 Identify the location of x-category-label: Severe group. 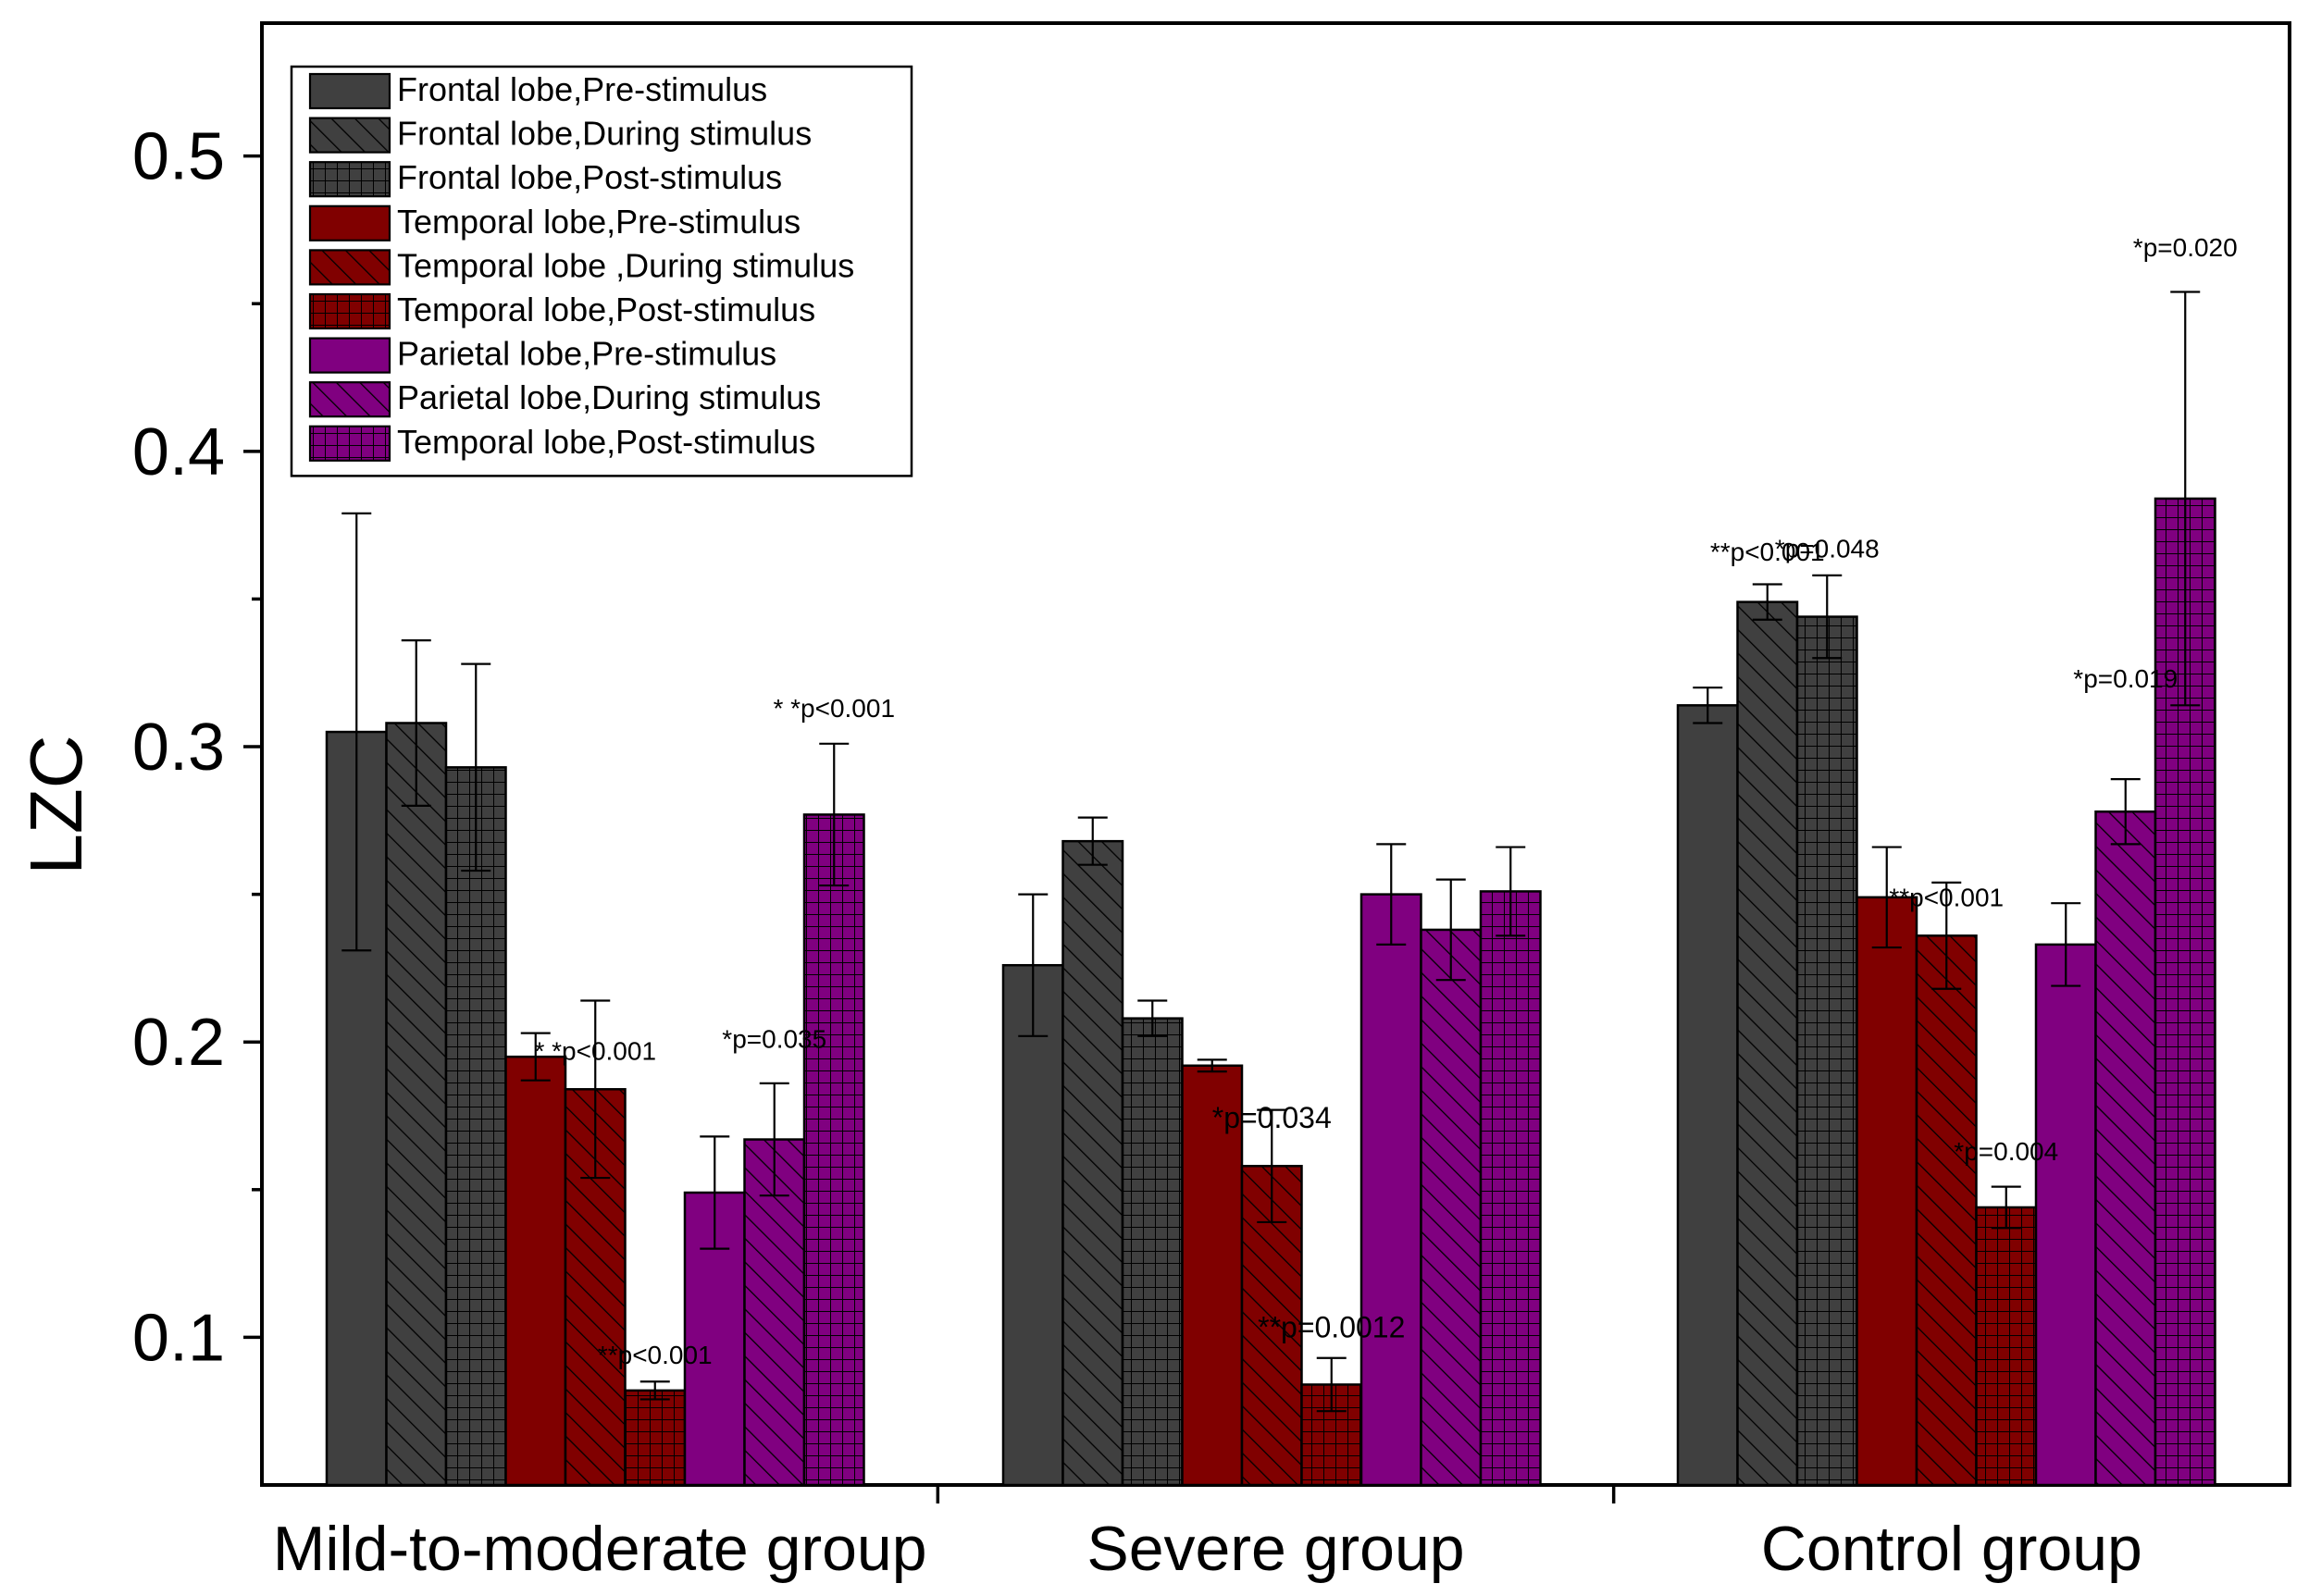
(1275, 1549).